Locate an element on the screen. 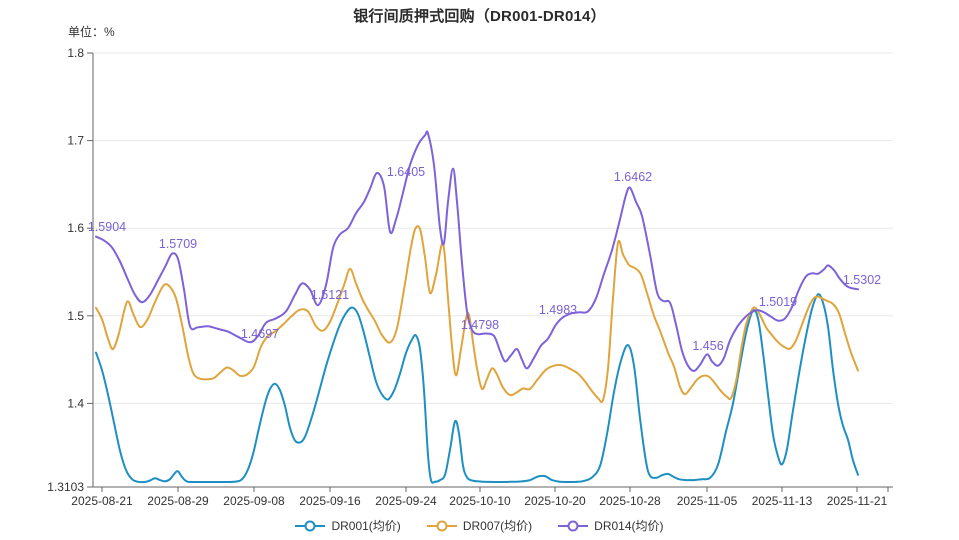 The height and width of the screenshot is (540, 959). legend-item-dr014: DR014(均价) is located at coordinates (611, 525).